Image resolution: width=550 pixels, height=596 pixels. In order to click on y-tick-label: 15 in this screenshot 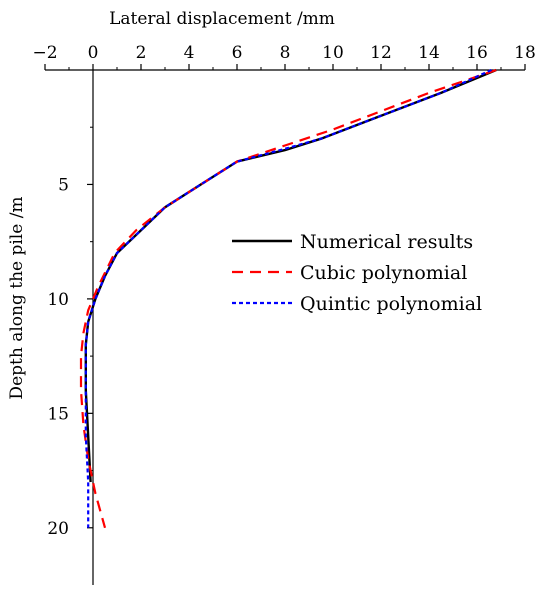, I will do `click(58, 414)`.